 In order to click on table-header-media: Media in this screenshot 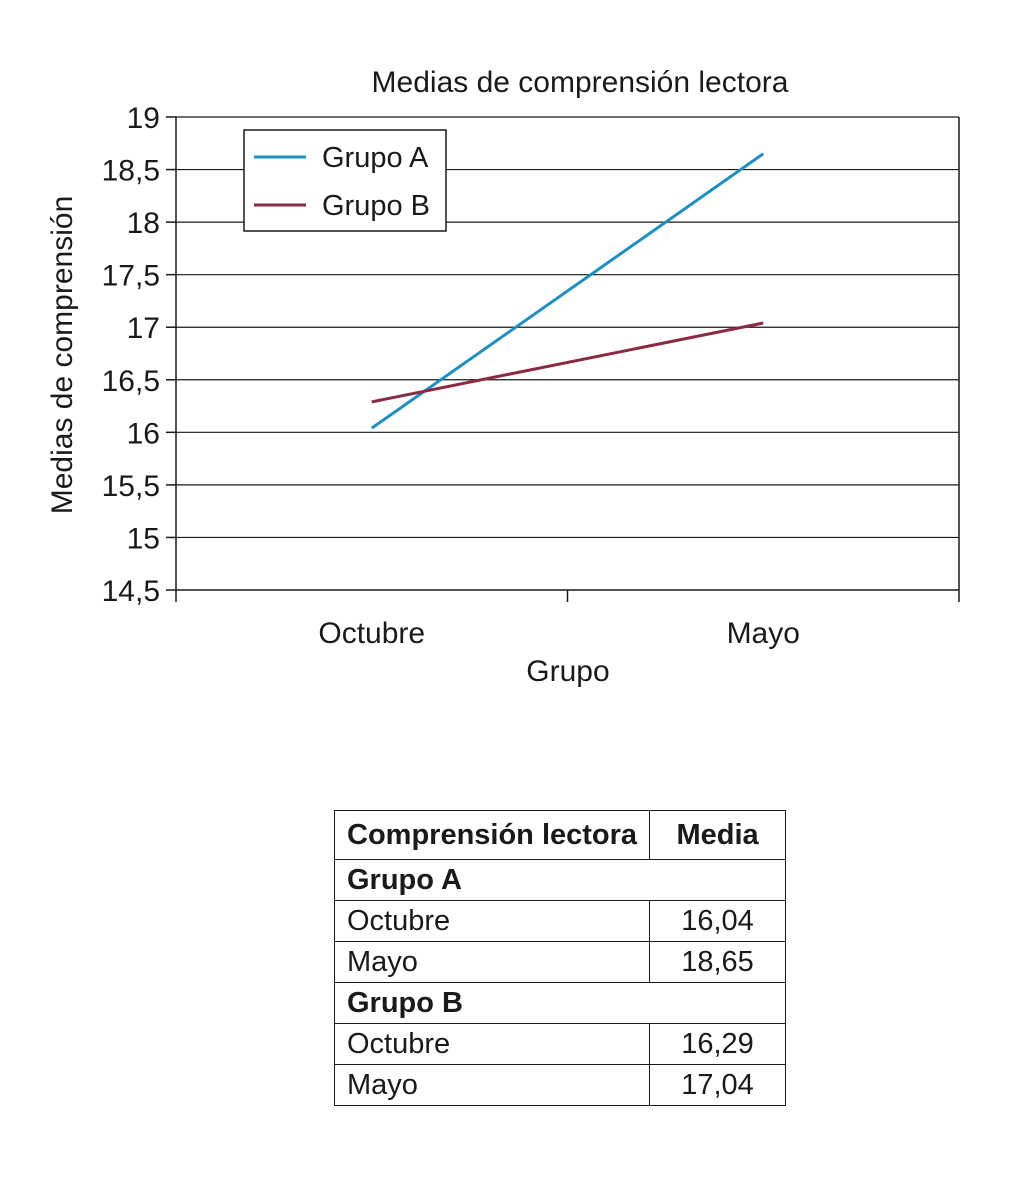, I will do `click(717, 835)`.